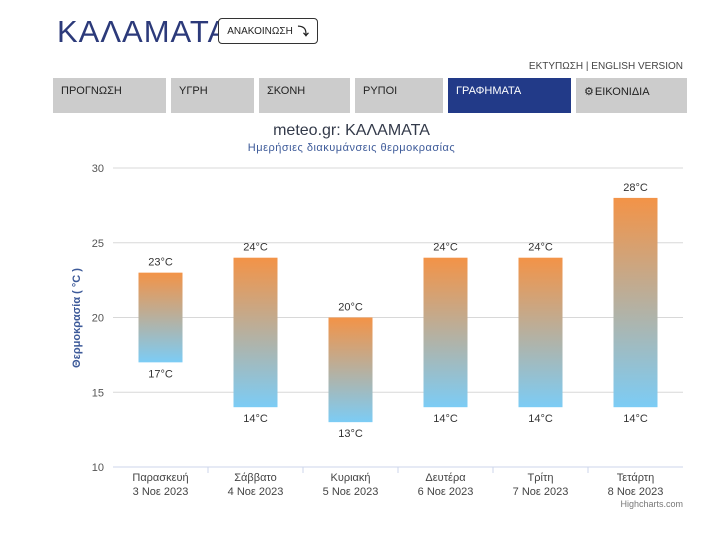 The image size is (703, 557). I want to click on chart-credits: Highcharts.com, so click(651, 504).